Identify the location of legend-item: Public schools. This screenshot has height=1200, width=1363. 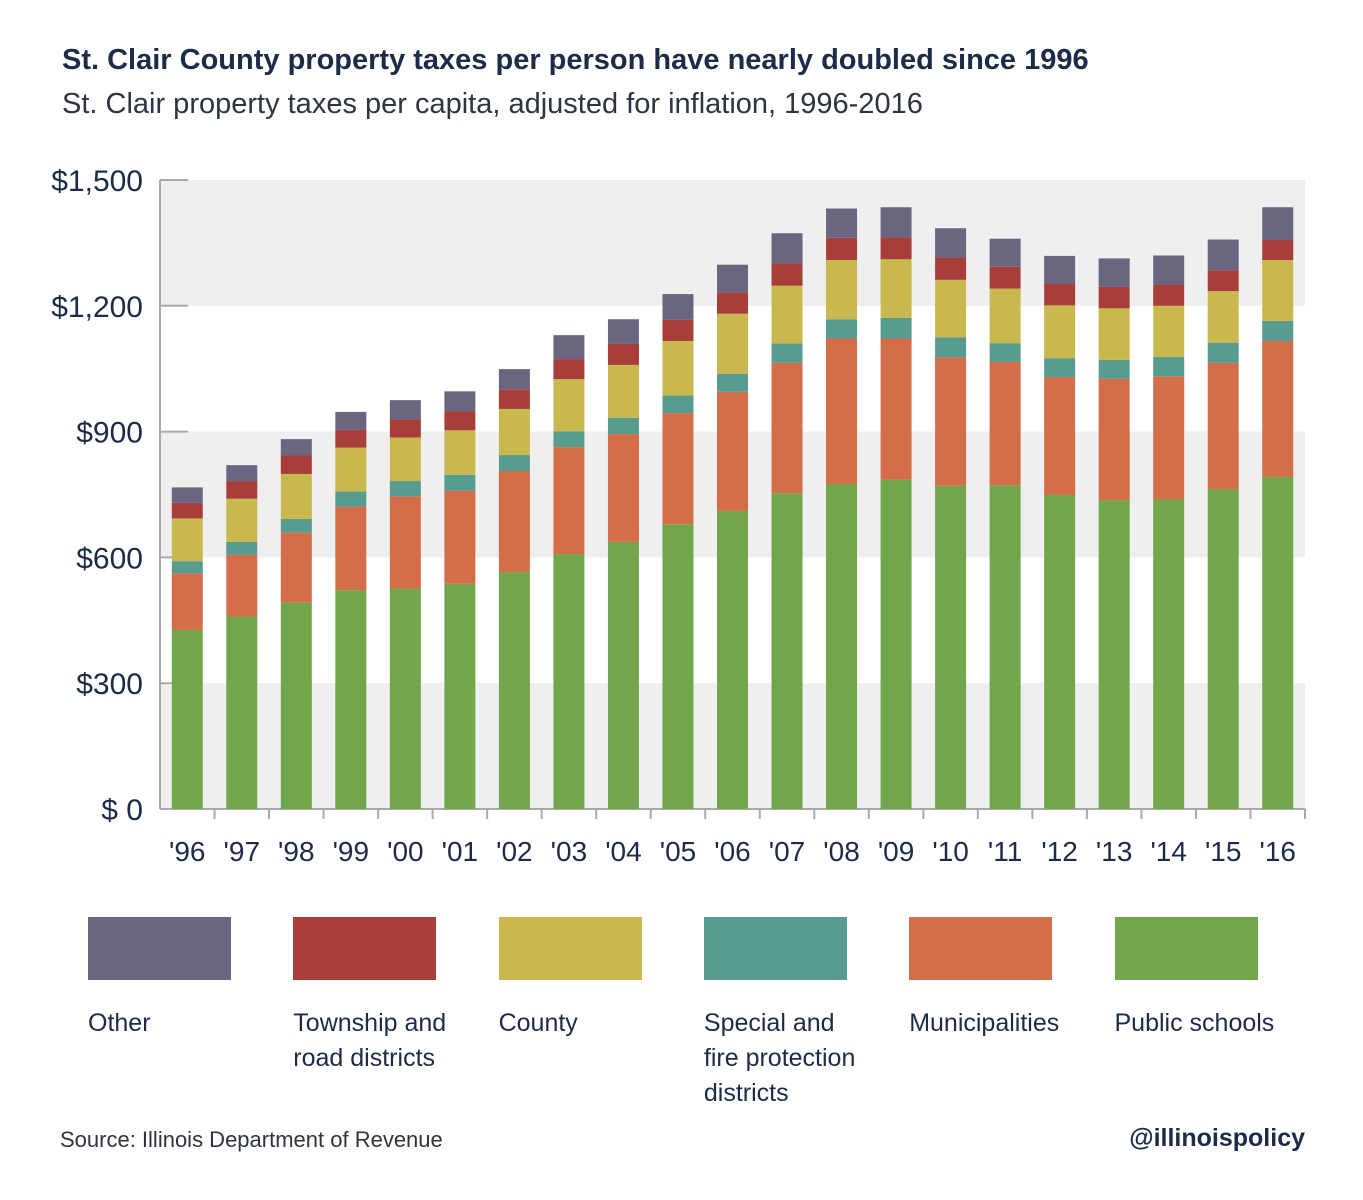
(1194, 979).